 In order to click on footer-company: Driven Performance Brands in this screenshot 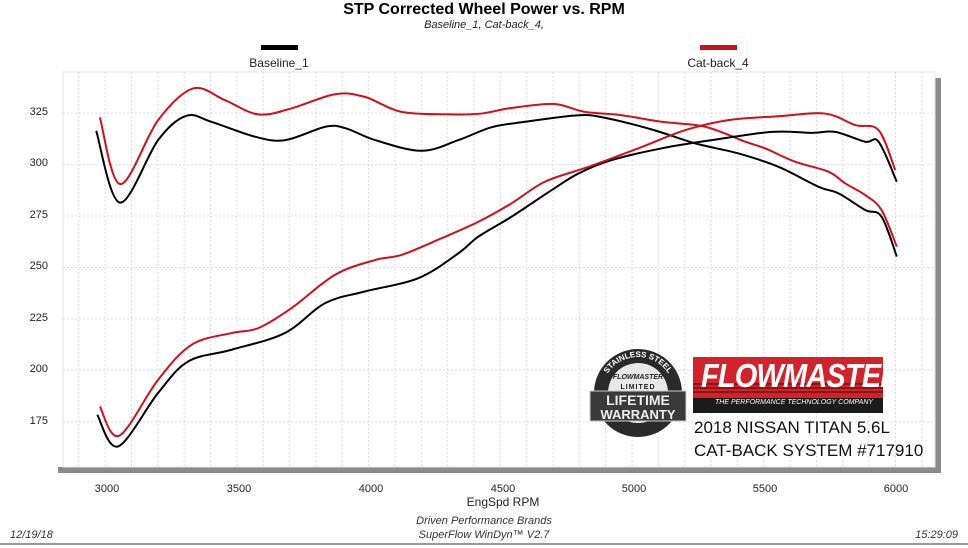, I will do `click(484, 521)`.